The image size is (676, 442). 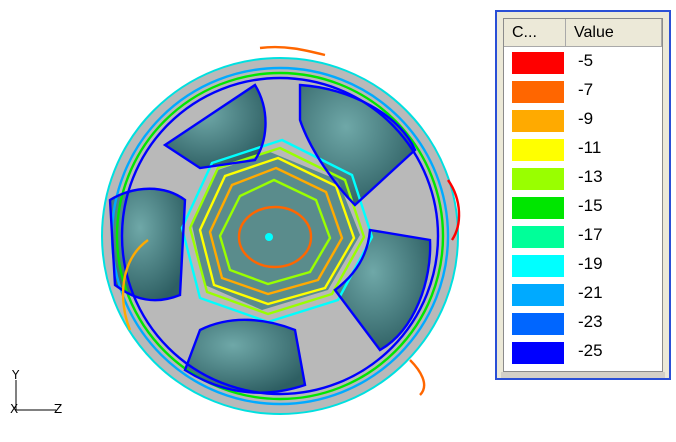 I want to click on legend-row: -9, so click(x=583, y=121).